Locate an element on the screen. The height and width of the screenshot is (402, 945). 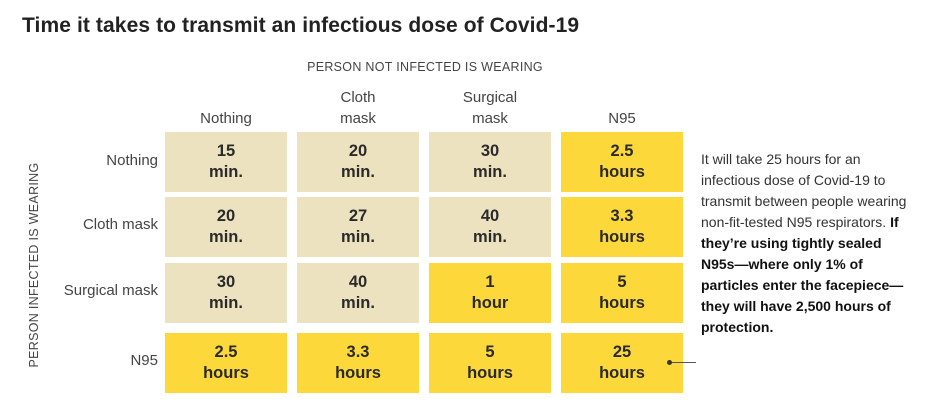
cell-unit: hour is located at coordinates (490, 303).